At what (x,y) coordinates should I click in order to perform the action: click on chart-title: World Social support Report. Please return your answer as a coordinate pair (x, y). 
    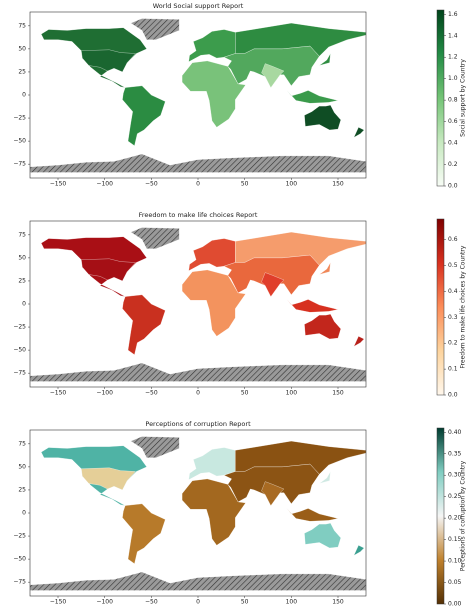
    Looking at the image, I should click on (198, 6).